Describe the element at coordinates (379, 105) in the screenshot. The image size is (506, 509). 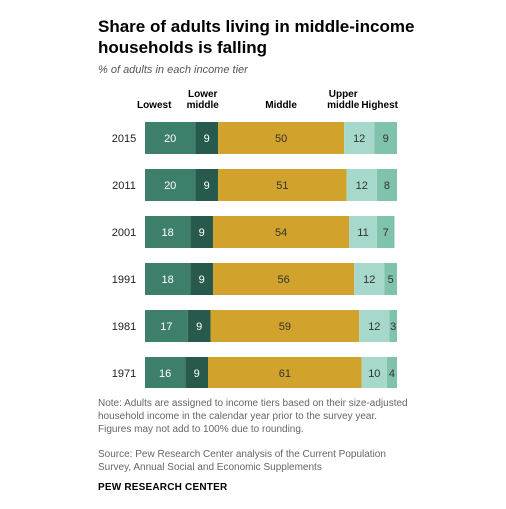
I see `legend-label-highest: Highest` at that location.